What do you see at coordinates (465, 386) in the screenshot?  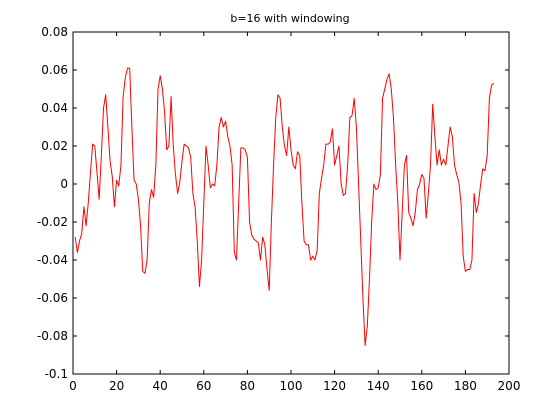 I see `x-tick-label: 180` at bounding box center [465, 386].